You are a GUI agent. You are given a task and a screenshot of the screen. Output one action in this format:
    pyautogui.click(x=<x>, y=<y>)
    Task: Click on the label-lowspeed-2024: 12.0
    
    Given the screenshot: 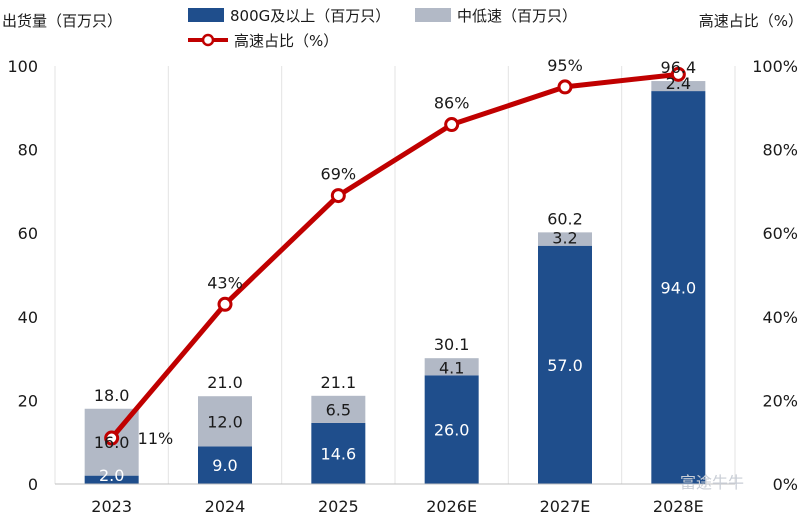 What is the action you would take?
    pyautogui.click(x=225, y=421)
    